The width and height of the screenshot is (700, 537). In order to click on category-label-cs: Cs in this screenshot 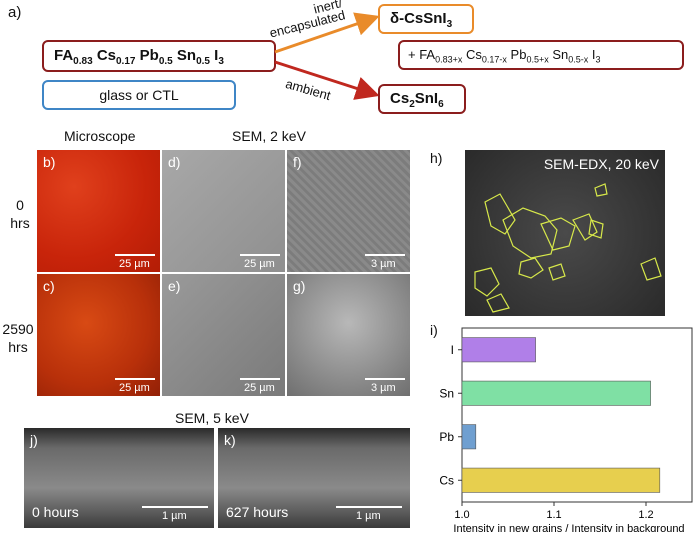, I will do `click(446, 480)`.